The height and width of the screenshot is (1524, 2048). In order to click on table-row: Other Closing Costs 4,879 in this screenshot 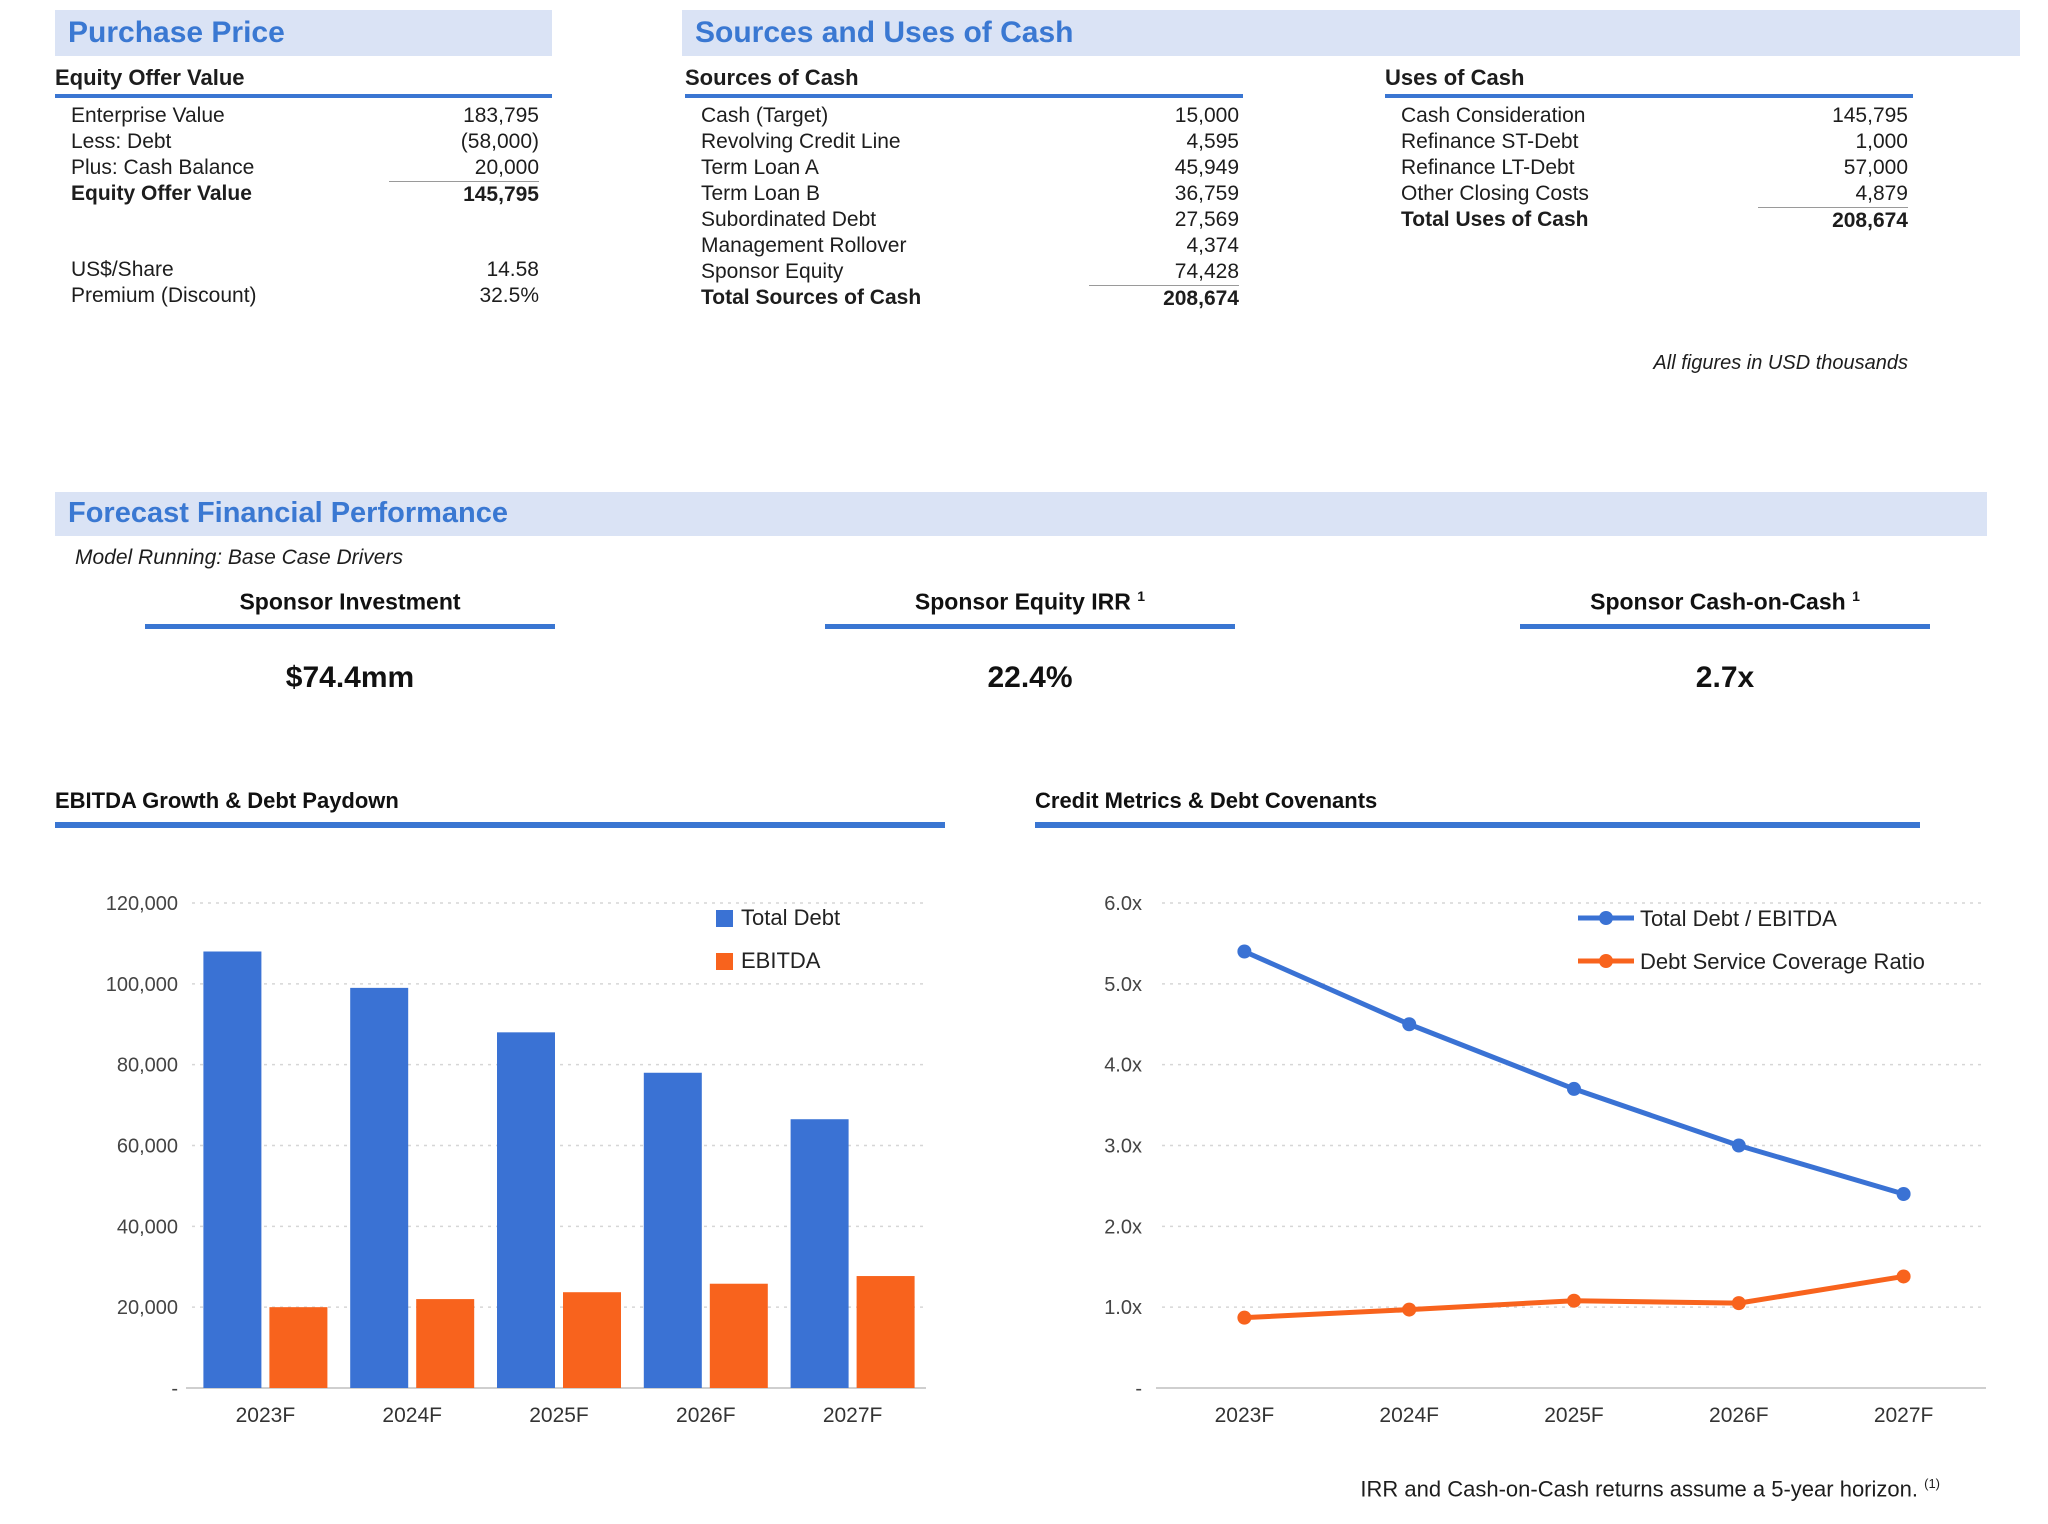, I will do `click(1649, 194)`.